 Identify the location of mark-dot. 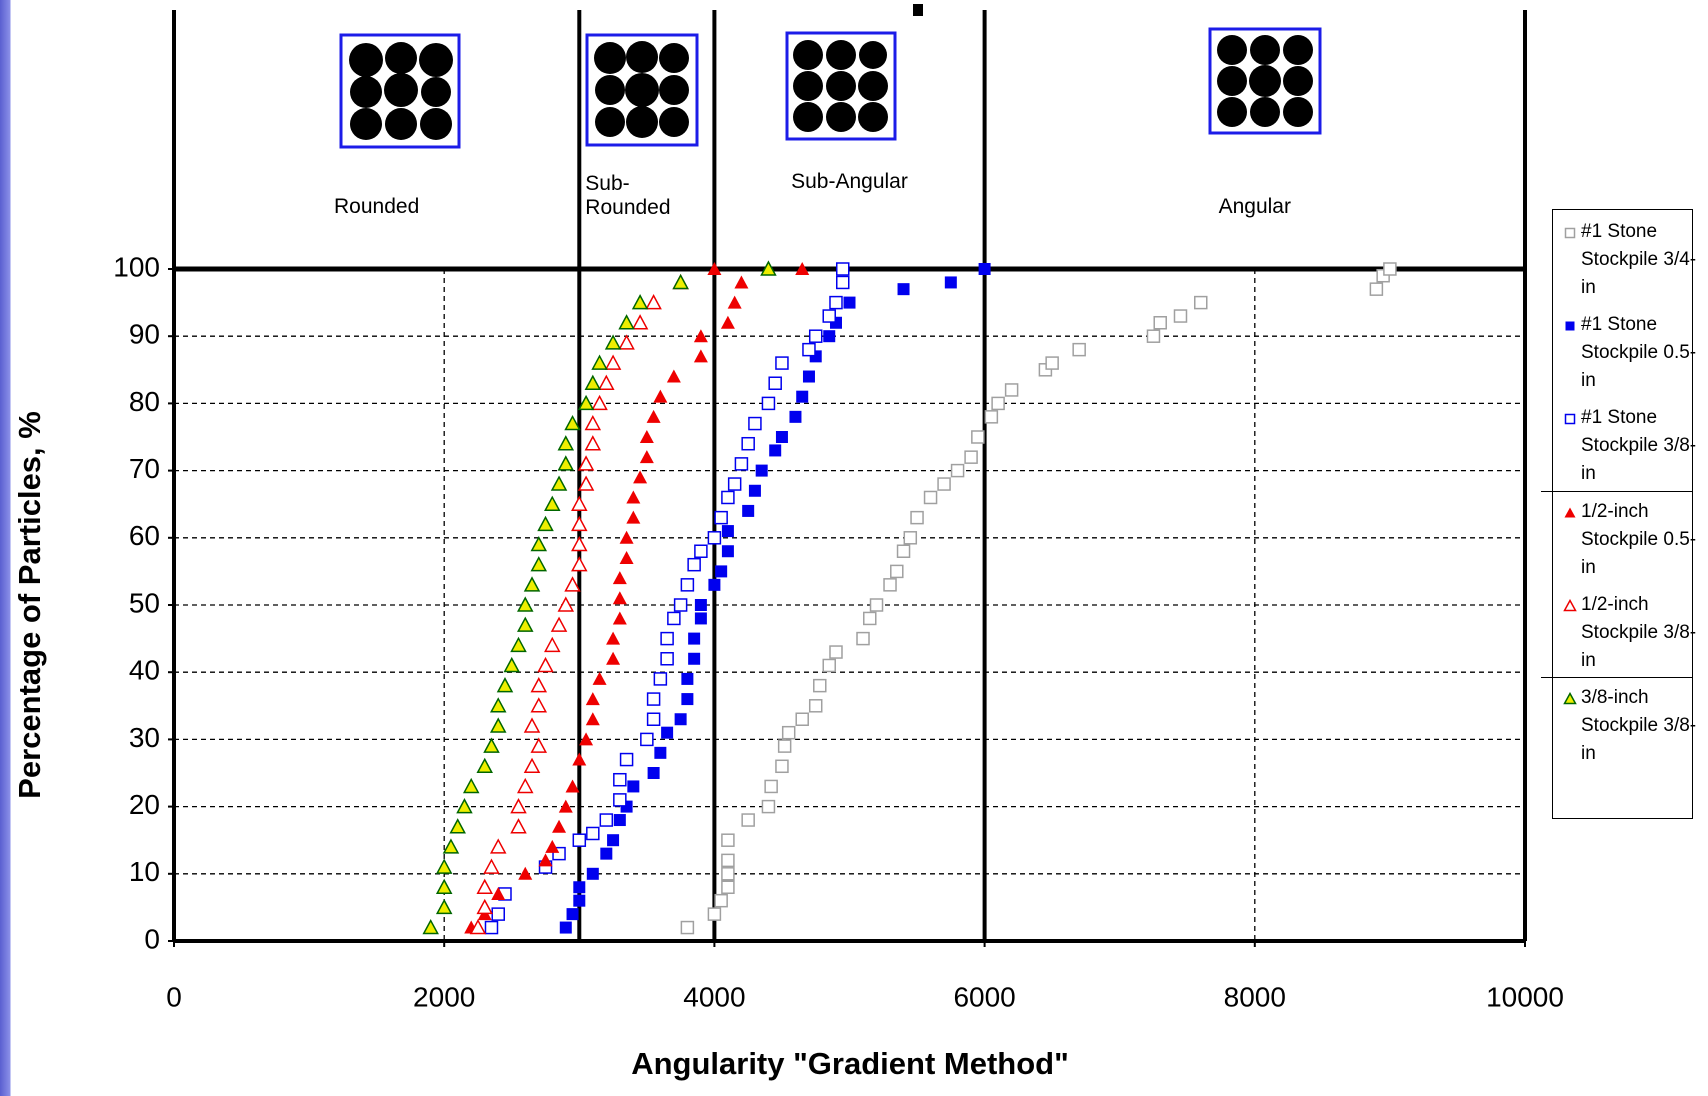
(918, 10).